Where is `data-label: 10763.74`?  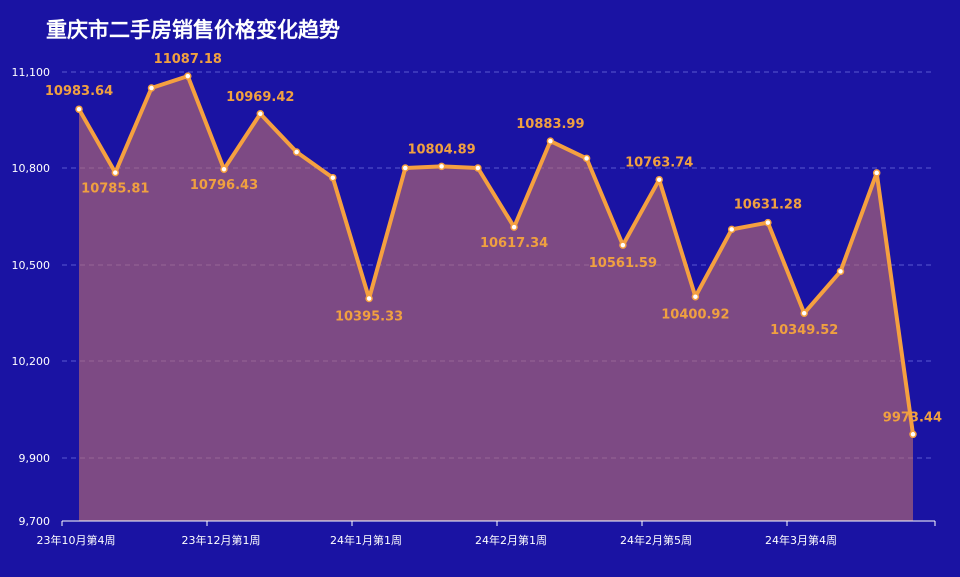
data-label: 10763.74 is located at coordinates (659, 163).